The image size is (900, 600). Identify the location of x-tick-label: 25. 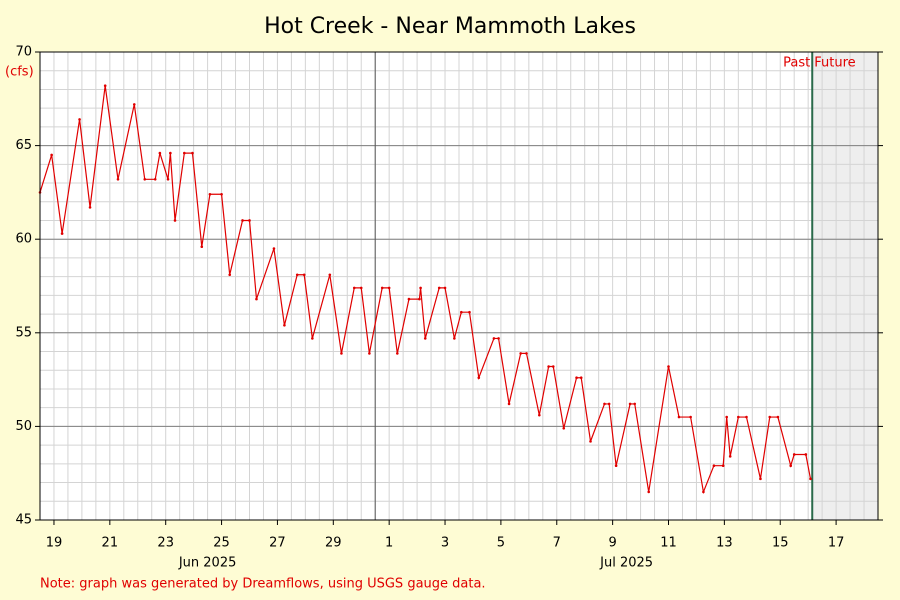
(221, 543).